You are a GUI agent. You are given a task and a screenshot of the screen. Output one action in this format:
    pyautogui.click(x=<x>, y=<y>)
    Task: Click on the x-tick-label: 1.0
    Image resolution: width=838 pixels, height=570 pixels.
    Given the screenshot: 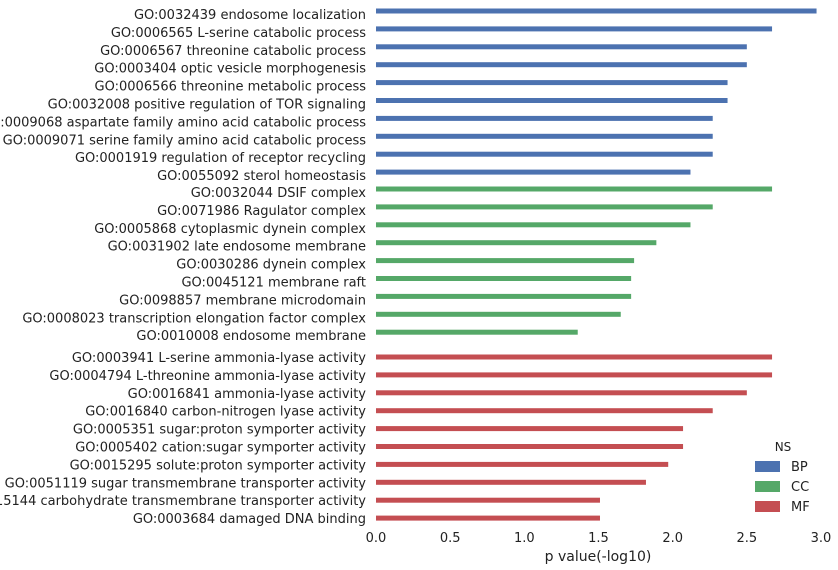 What is the action you would take?
    pyautogui.click(x=524, y=538)
    